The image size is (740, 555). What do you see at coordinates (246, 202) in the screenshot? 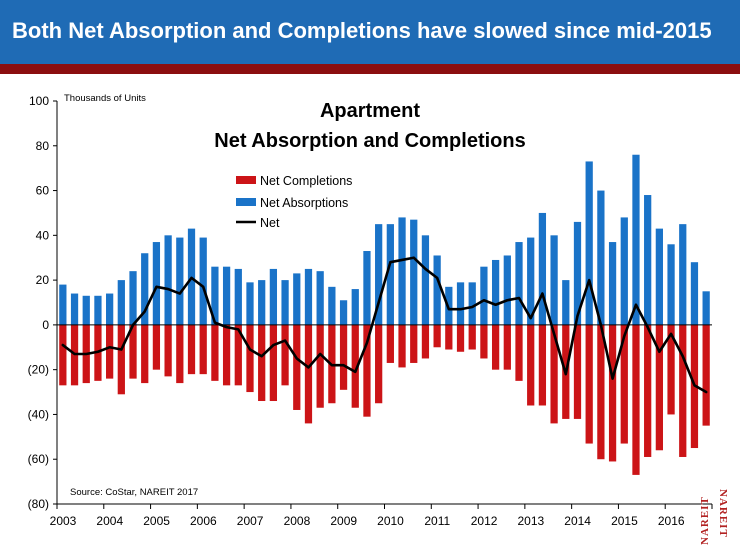
I see `legend-swatch-net-absorptions` at bounding box center [246, 202].